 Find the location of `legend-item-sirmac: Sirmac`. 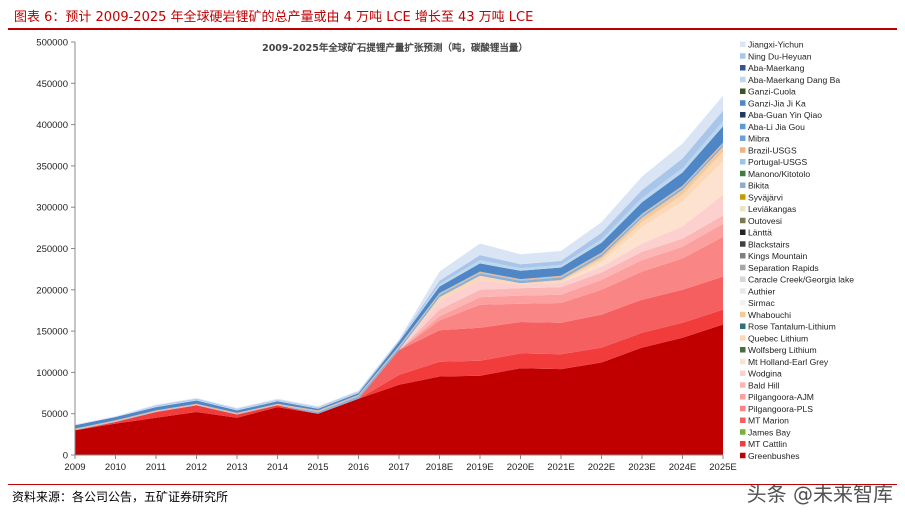

legend-item-sirmac: Sirmac is located at coordinates (757, 303).